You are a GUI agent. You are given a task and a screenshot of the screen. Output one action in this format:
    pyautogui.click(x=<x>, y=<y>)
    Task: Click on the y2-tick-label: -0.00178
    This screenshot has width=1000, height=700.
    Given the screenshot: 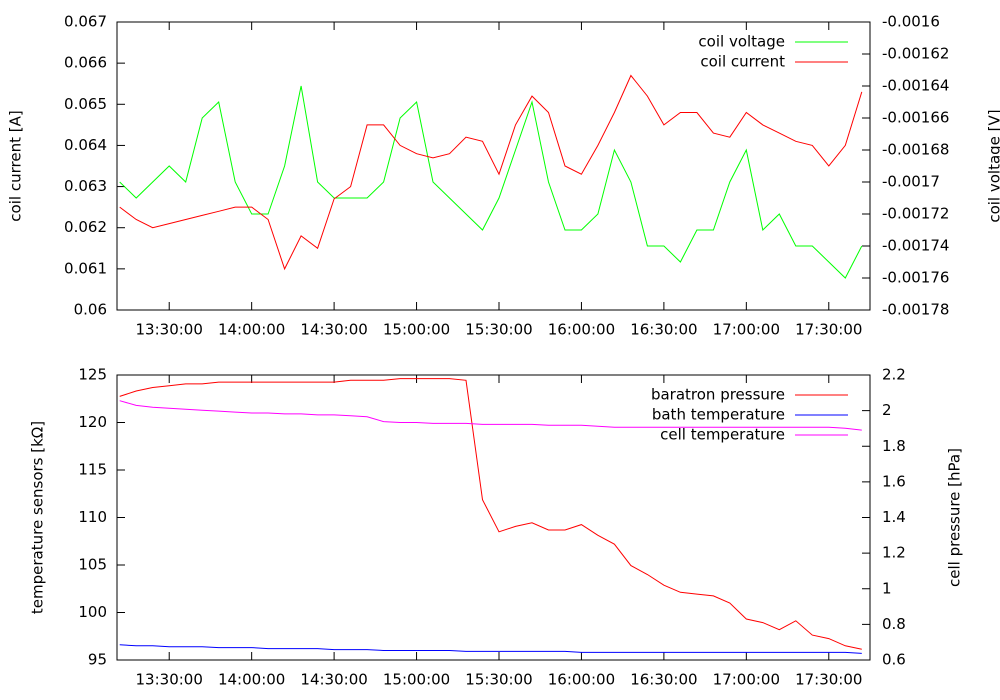 What is the action you would take?
    pyautogui.click(x=915, y=310)
    